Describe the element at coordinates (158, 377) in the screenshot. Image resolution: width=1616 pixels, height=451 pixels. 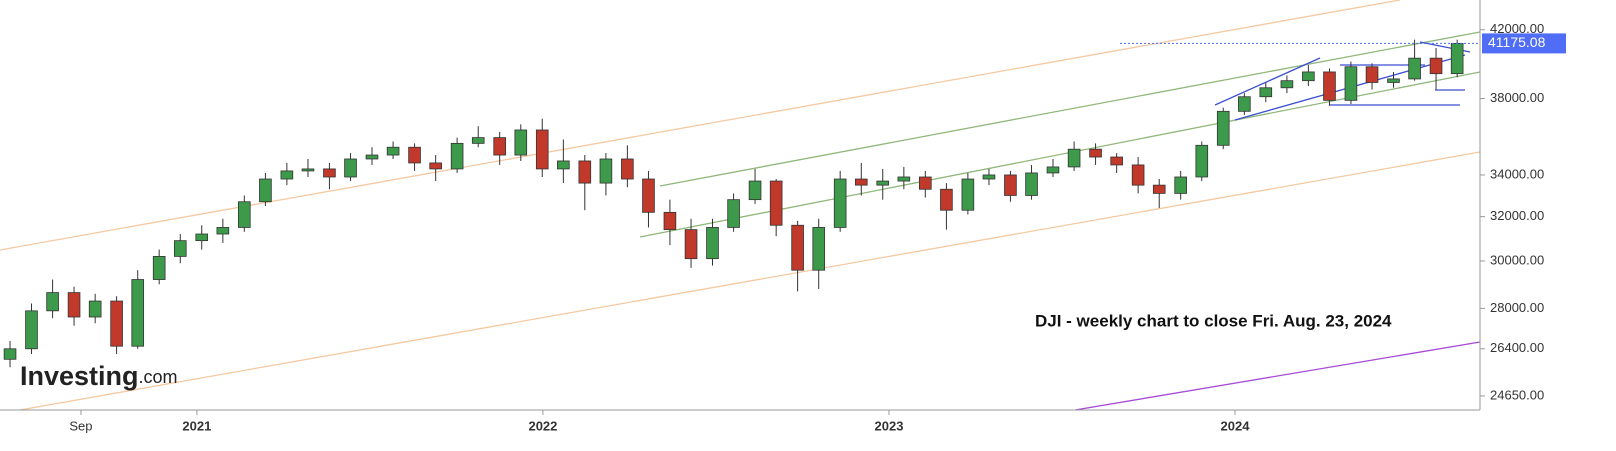
I see `brand-suffix: .com` at that location.